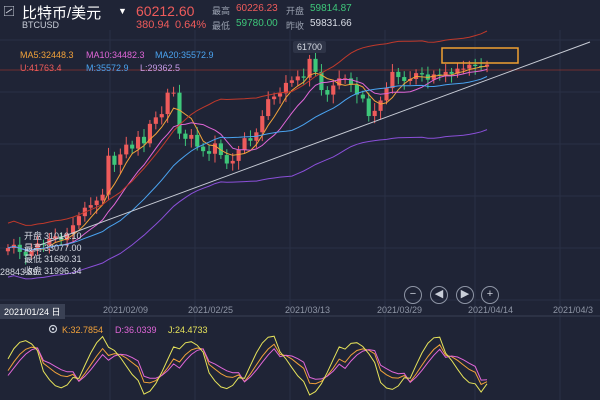 The image size is (600, 400). I want to click on kdj-j-label: J:24.4733, so click(188, 330).